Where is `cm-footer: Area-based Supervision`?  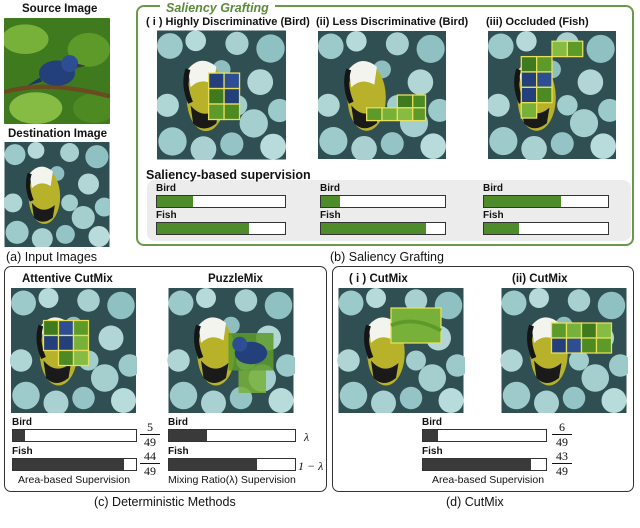
cm-footer: Area-based Supervision is located at coordinates (488, 480).